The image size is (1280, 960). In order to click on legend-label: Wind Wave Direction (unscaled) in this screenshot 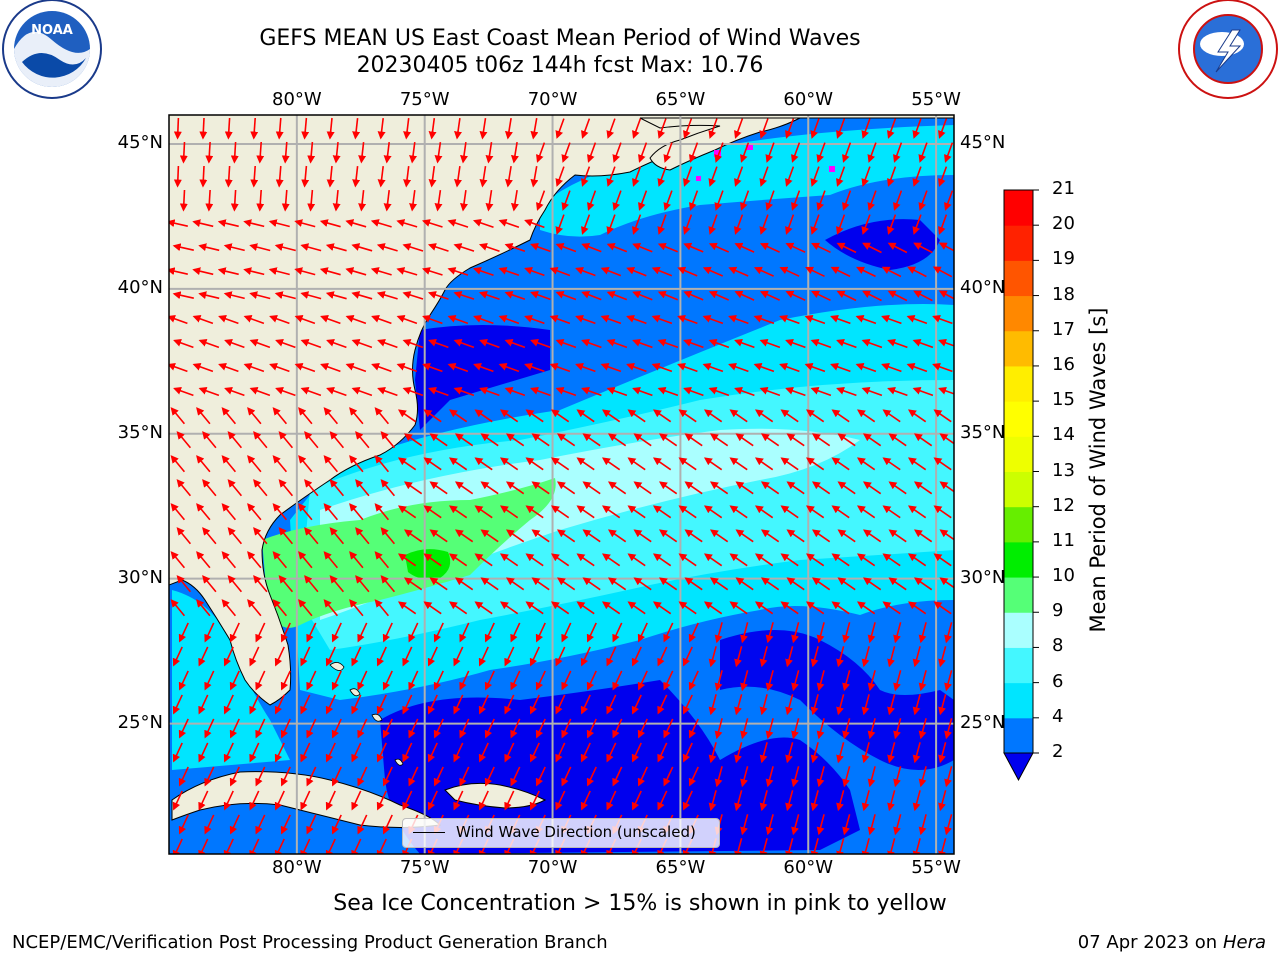, I will do `click(576, 832)`.